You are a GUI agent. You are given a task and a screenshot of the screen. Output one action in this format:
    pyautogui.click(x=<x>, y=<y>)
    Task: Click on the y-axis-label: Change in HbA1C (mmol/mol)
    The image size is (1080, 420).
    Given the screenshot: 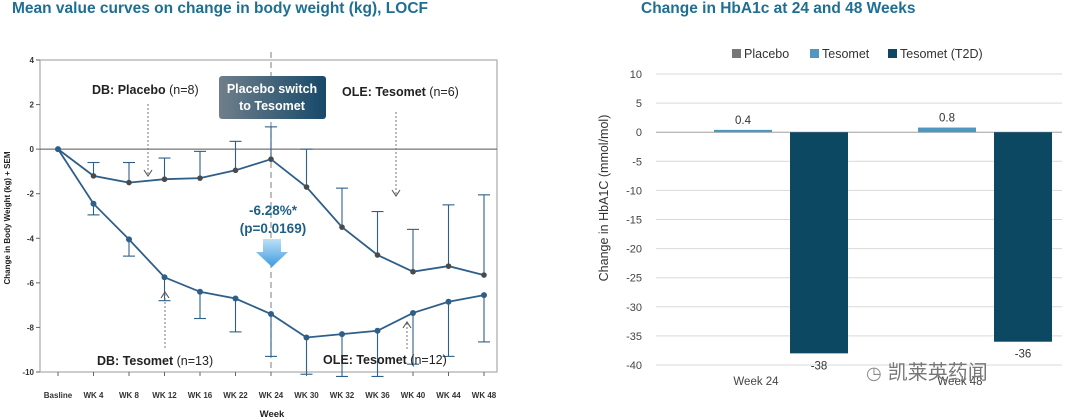 What is the action you would take?
    pyautogui.click(x=604, y=198)
    